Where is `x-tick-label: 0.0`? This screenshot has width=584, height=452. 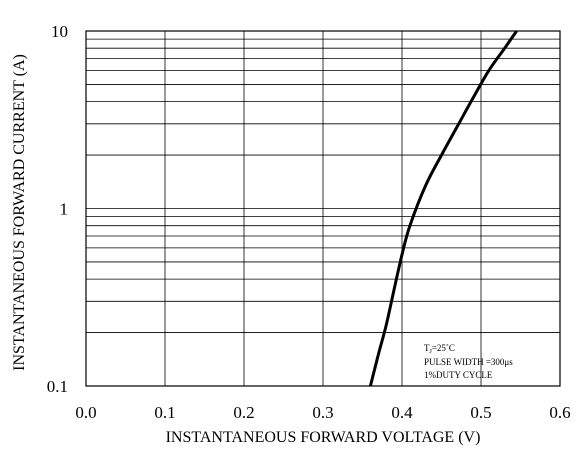 x-tick-label: 0.0 is located at coordinates (85, 412).